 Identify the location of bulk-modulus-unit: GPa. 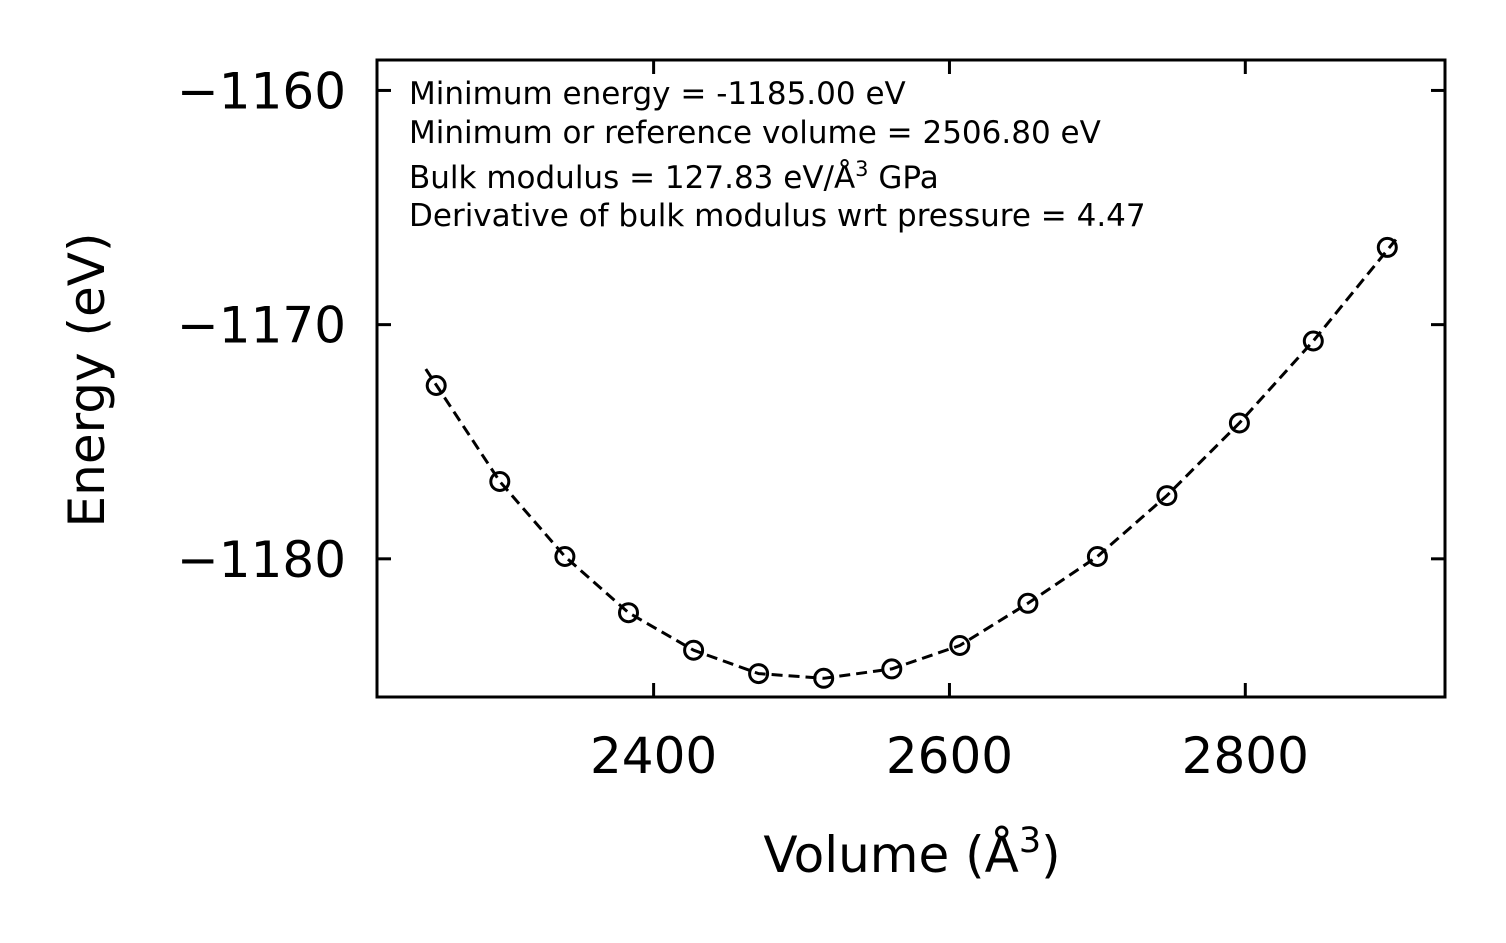
(904, 178).